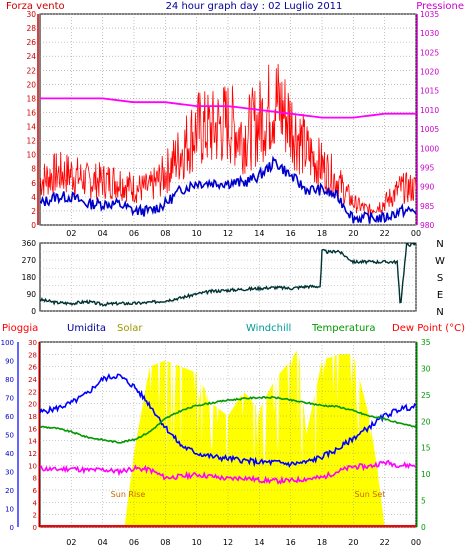 The width and height of the screenshot is (466, 555). Describe the element at coordinates (228, 108) in the screenshot. I see `series-pressure` at that location.